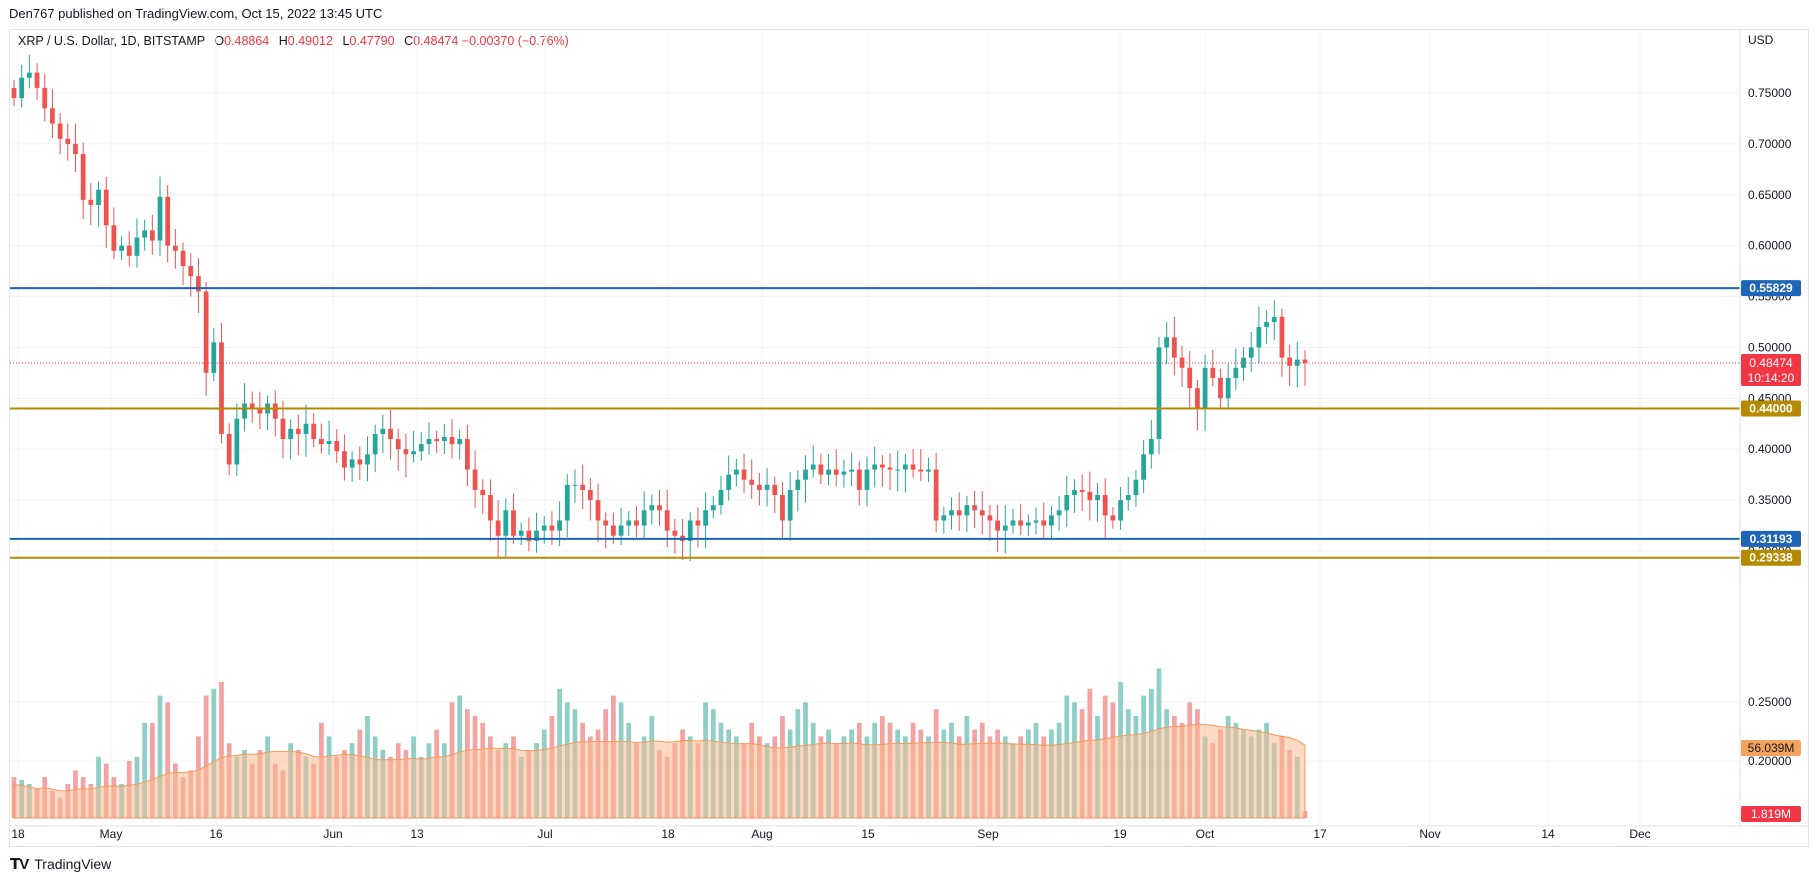 This screenshot has height=884, width=1818. What do you see at coordinates (73, 864) in the screenshot?
I see `brand-name: TradingView` at bounding box center [73, 864].